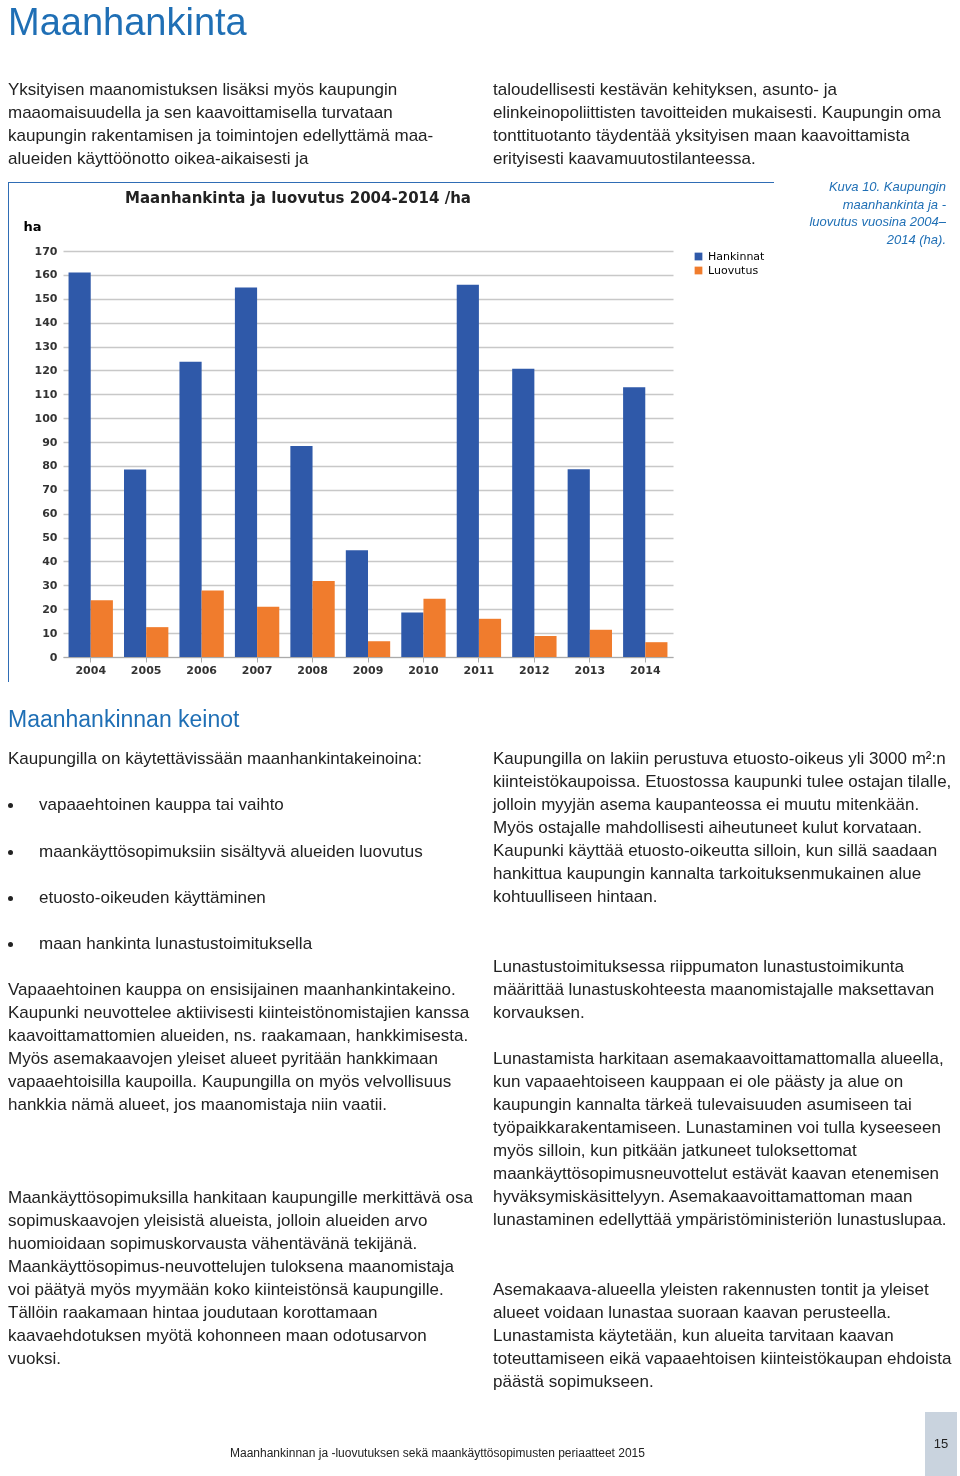 The width and height of the screenshot is (960, 1476). Describe the element at coordinates (590, 670) in the screenshot. I see `x-tick-label: 2013` at that location.